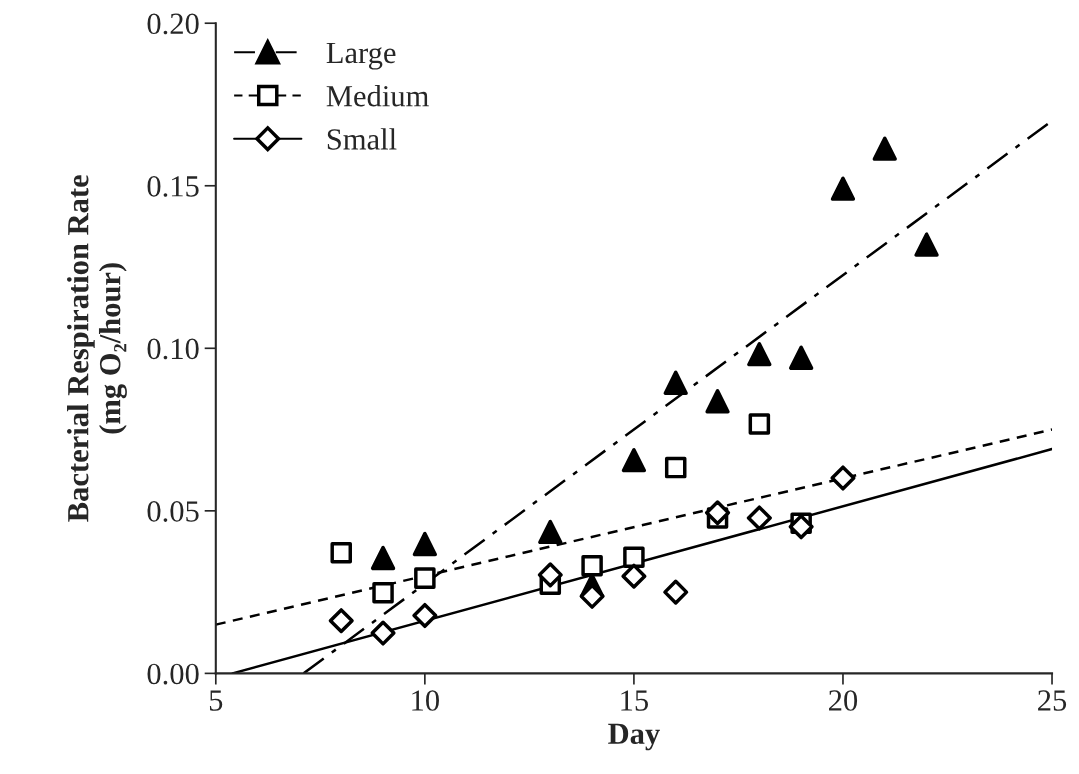 This screenshot has width=1079, height=774. Describe the element at coordinates (1052, 700) in the screenshot. I see `x-tick-label: 25` at that location.